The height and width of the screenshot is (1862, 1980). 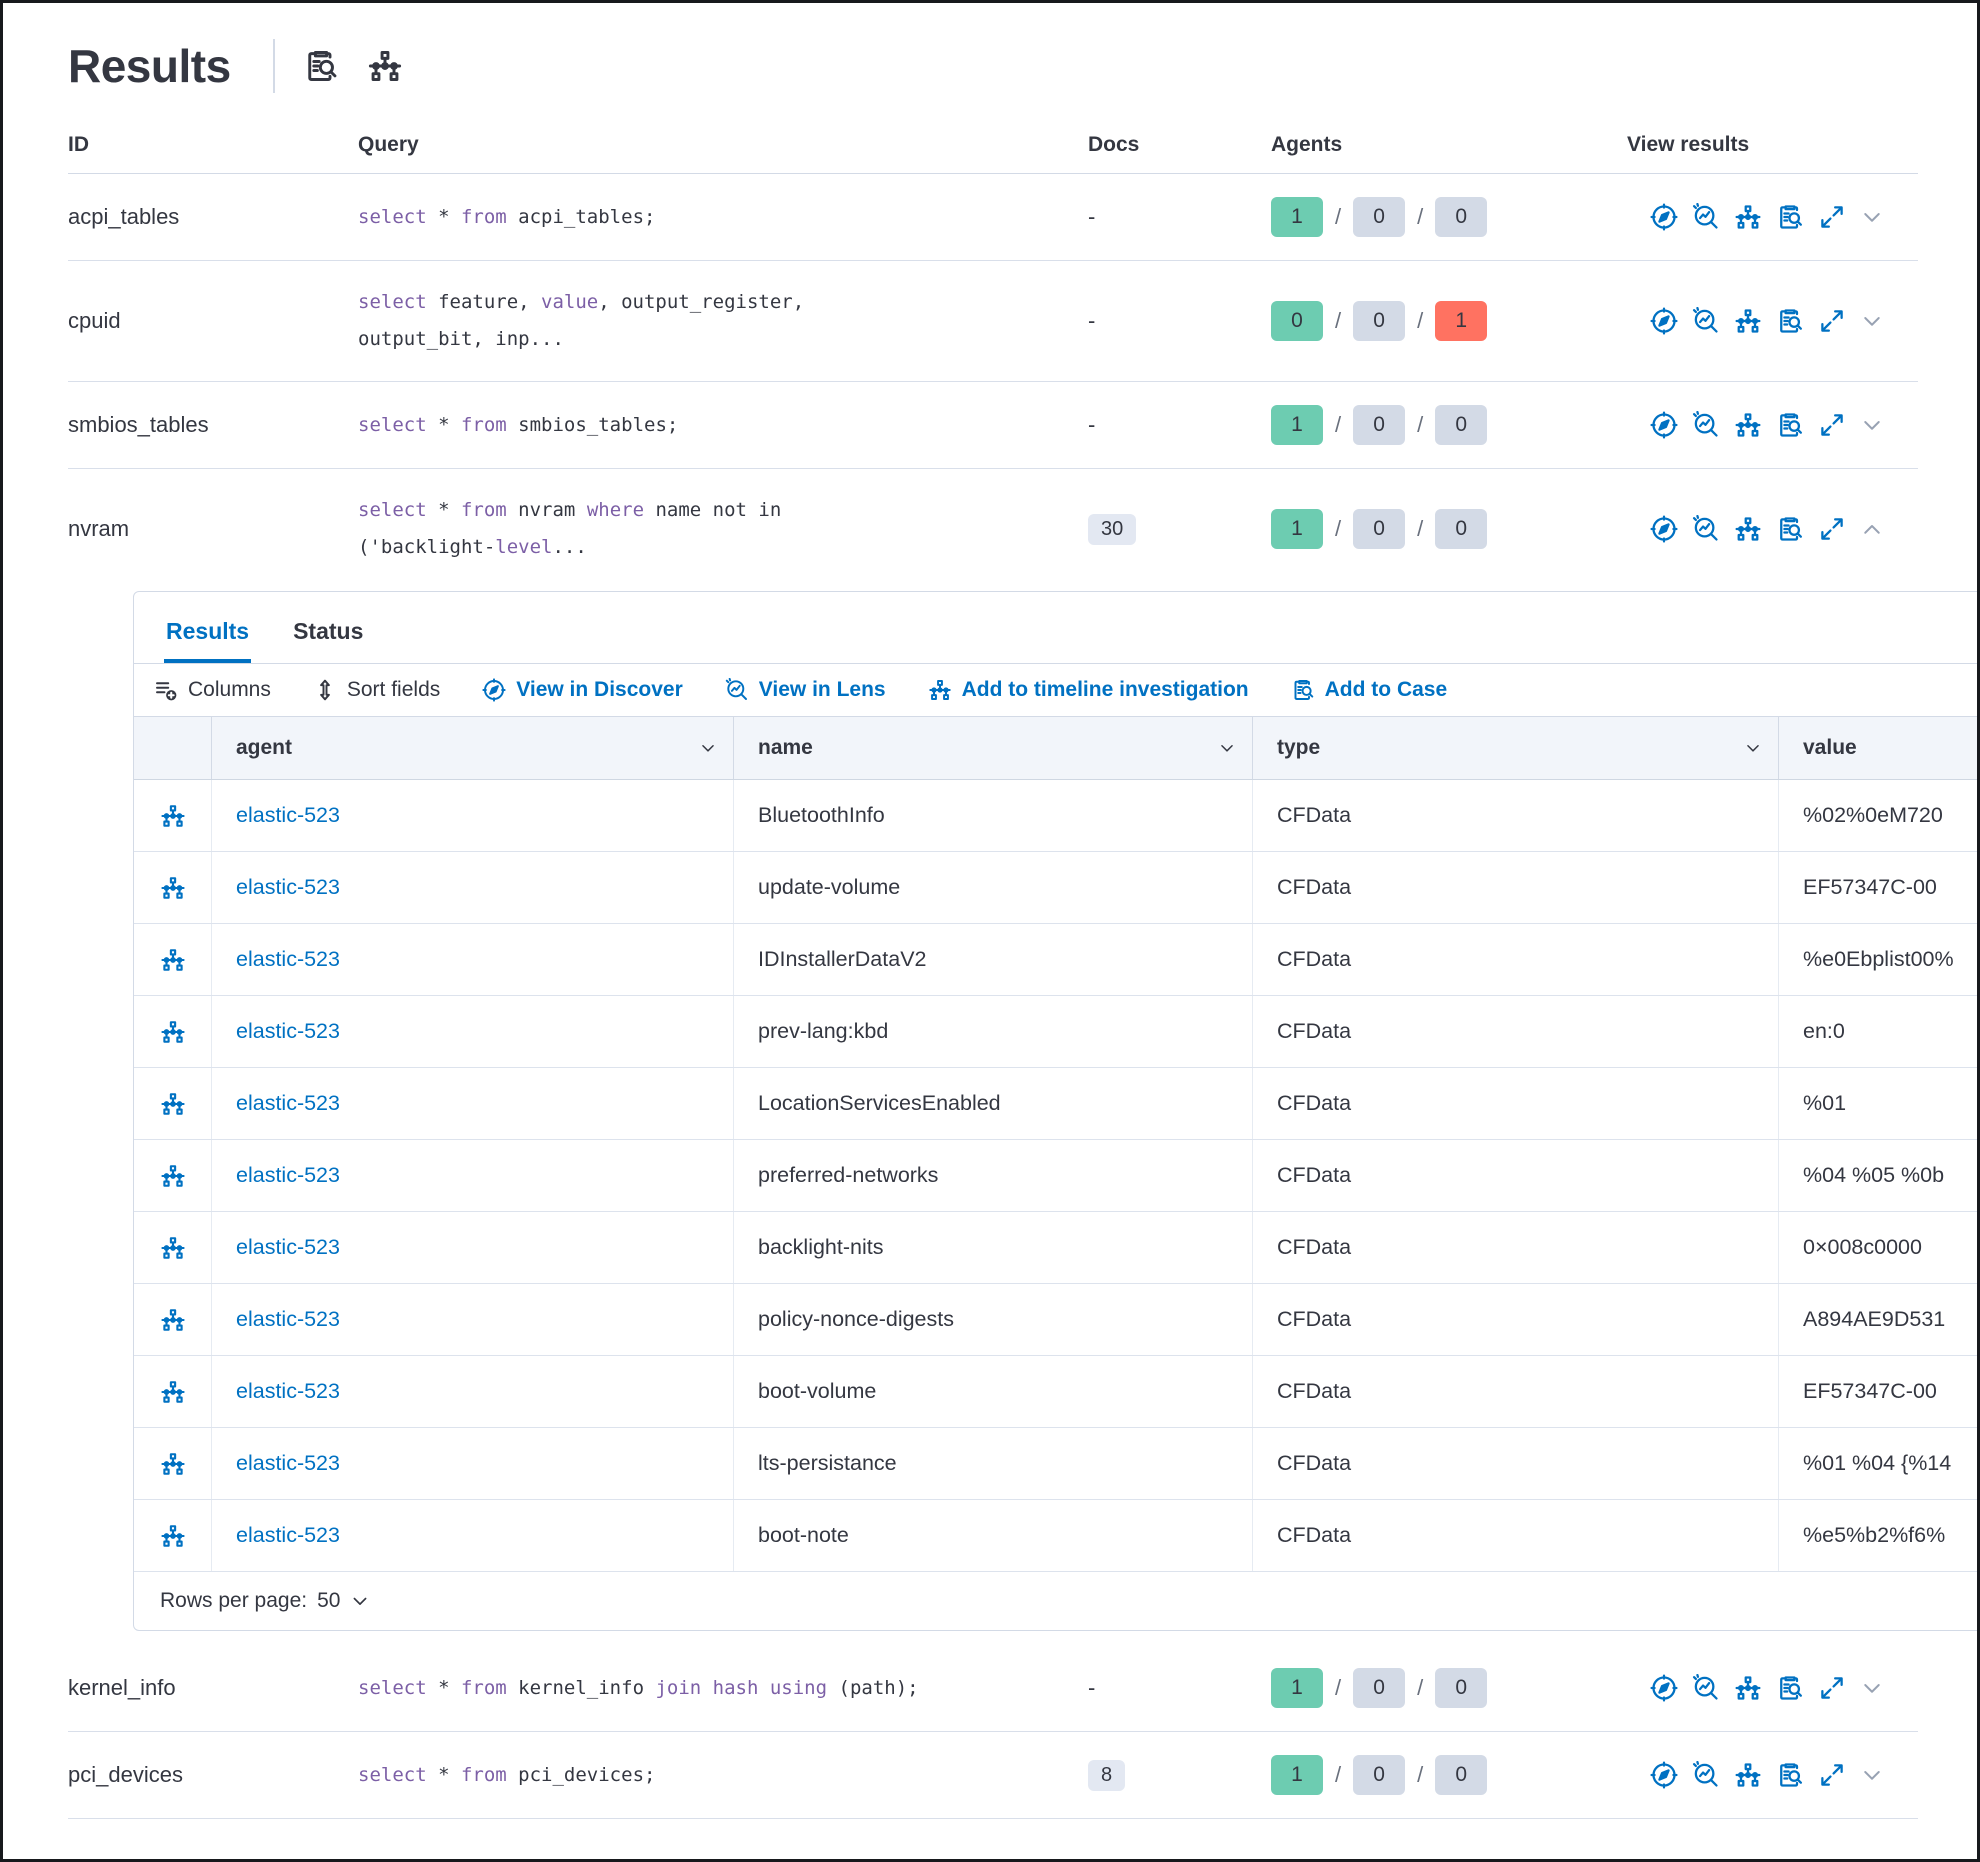 I want to click on inspect-icon, so click(x=321, y=66).